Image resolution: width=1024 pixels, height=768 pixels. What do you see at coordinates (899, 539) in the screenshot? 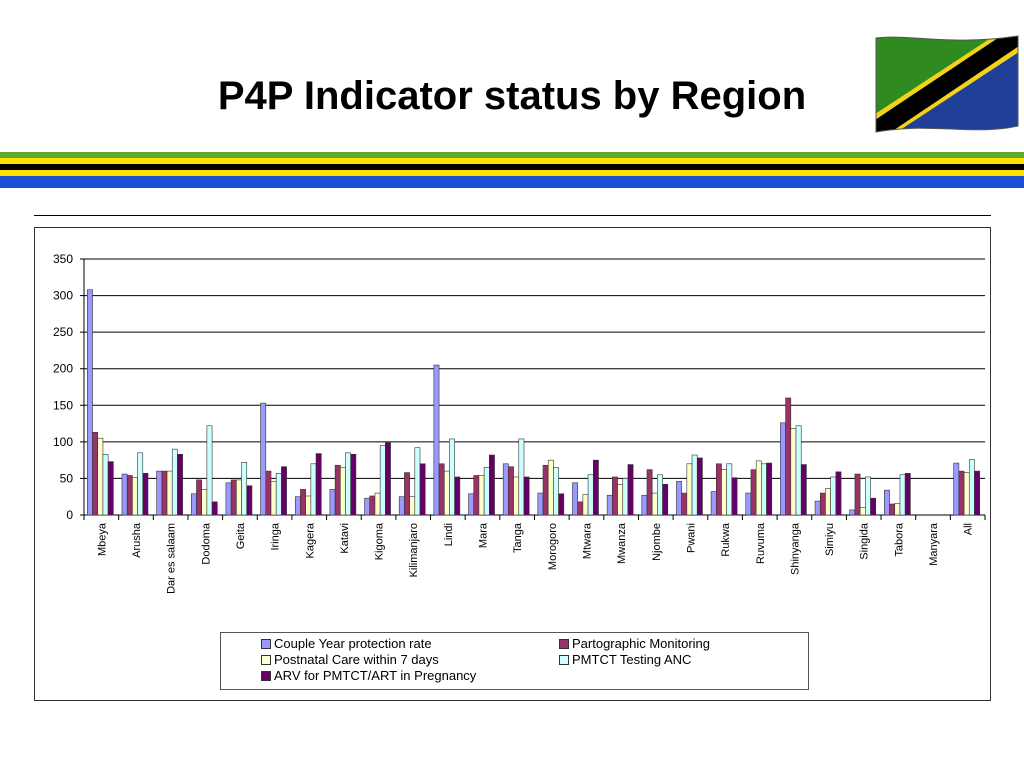
I see `x-category-label: Tabora` at bounding box center [899, 539].